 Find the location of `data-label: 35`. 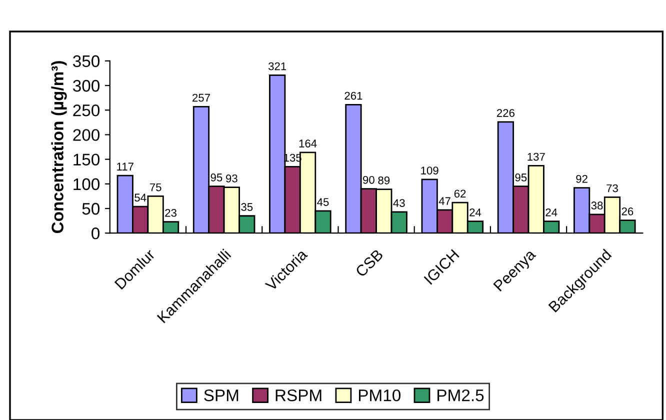

data-label: 35 is located at coordinates (247, 207).